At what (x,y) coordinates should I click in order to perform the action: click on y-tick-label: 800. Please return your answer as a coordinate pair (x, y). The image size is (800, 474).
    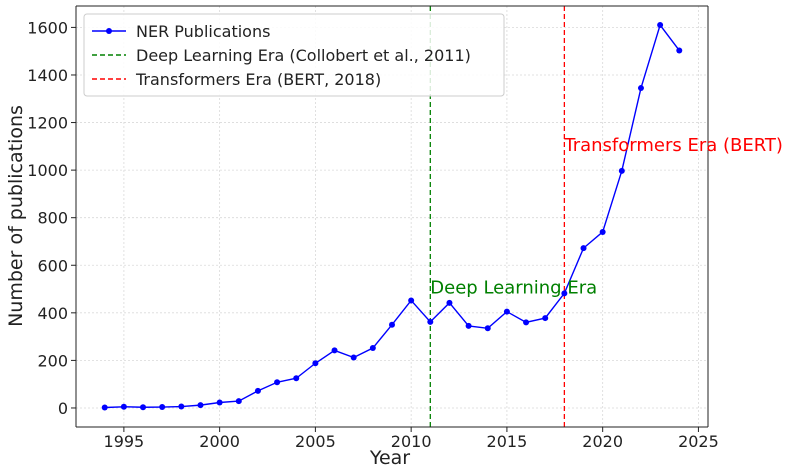
    Looking at the image, I should click on (52, 218).